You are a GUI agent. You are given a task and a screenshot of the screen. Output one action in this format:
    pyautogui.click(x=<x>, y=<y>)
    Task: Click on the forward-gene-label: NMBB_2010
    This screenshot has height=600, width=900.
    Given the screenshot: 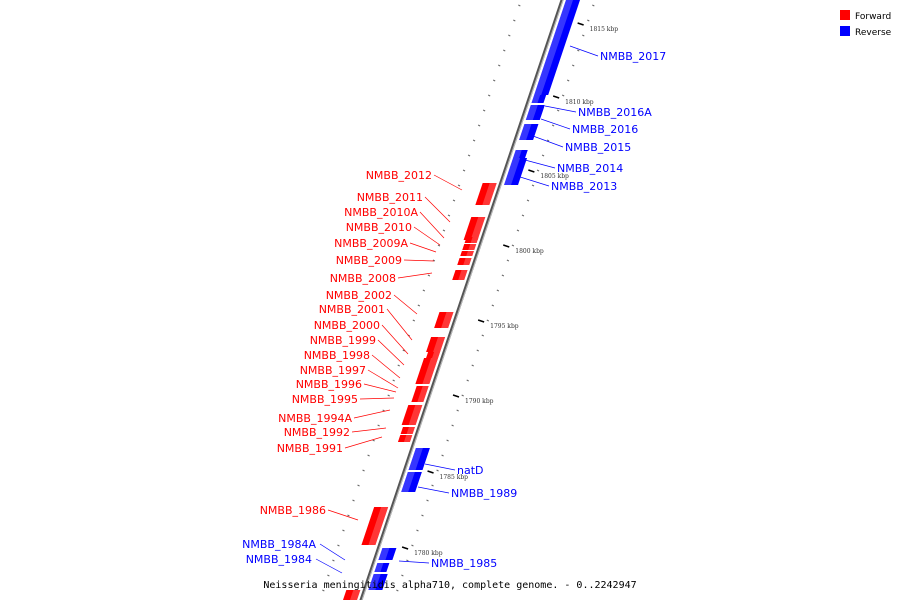 What is the action you would take?
    pyautogui.click(x=379, y=227)
    